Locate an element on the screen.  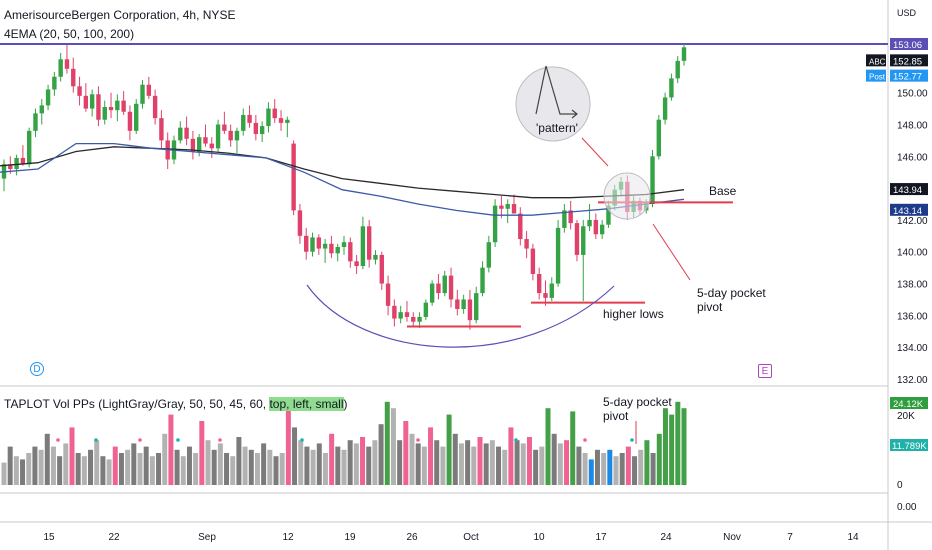
volume-pocket-pivot-label: pivot is located at coordinates (616, 416).